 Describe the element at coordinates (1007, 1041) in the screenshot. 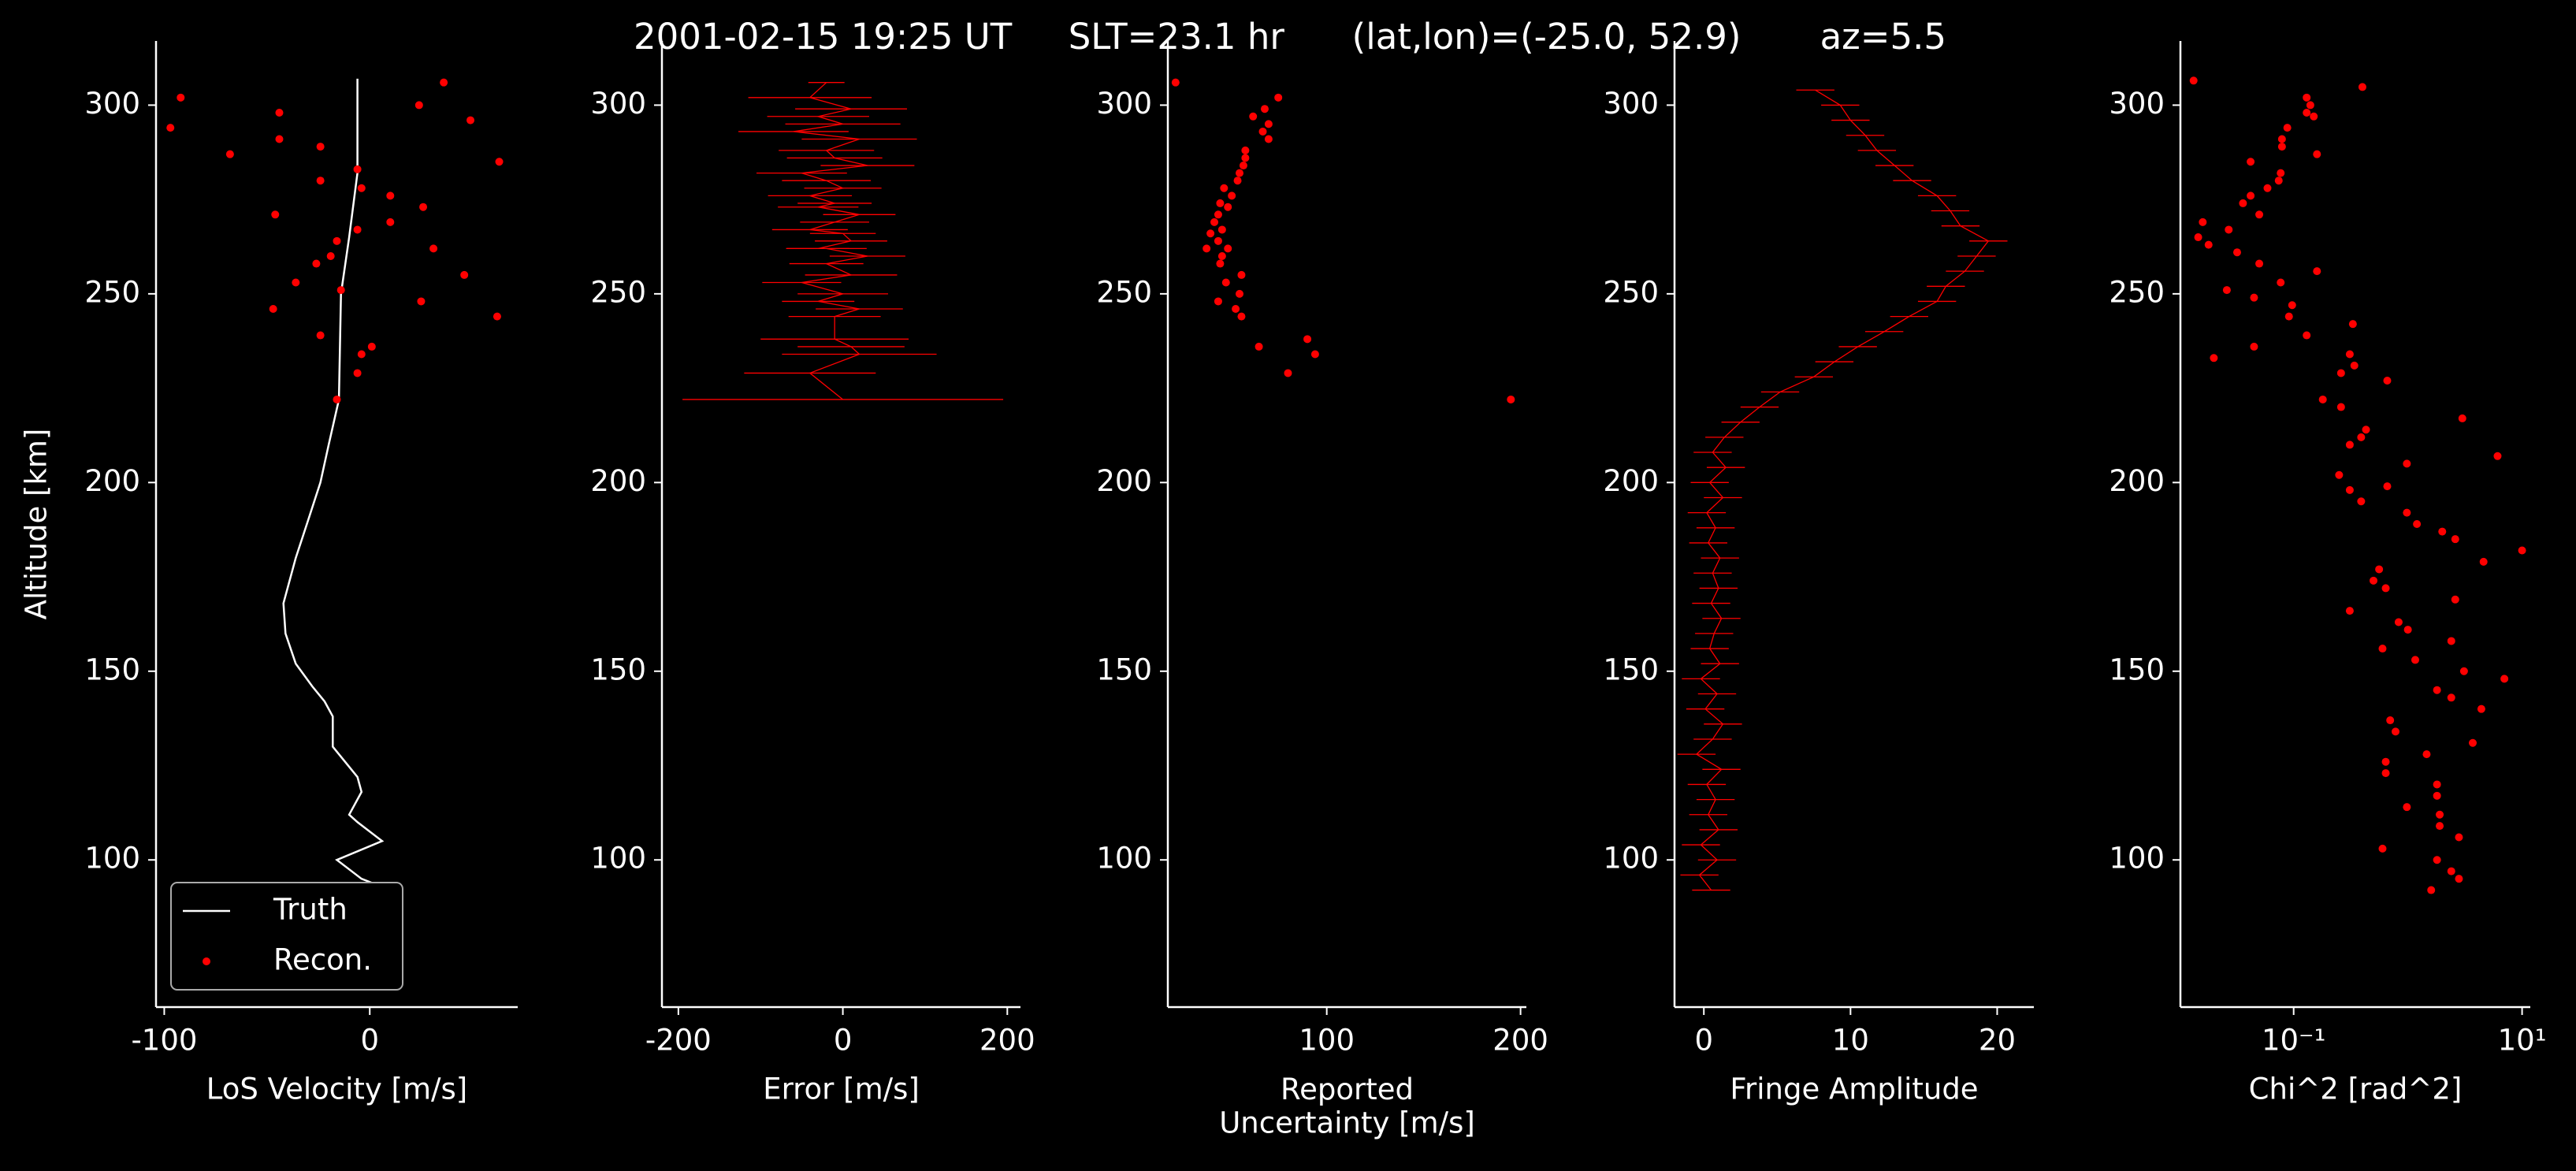

I see `x-tick-label: 200` at that location.